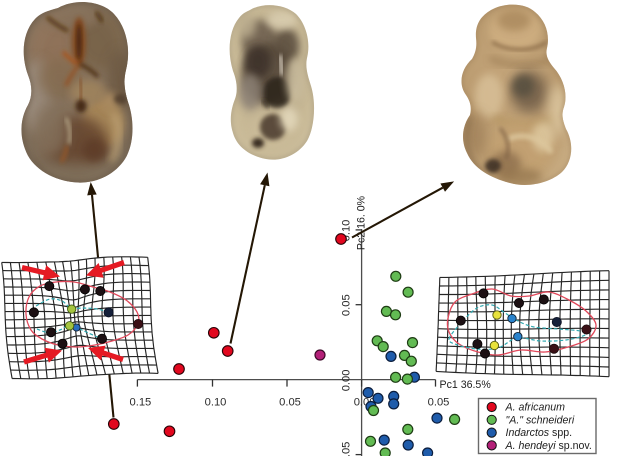  What do you see at coordinates (539, 433) in the screenshot?
I see `svg-text: Indarctos spp.` at bounding box center [539, 433].